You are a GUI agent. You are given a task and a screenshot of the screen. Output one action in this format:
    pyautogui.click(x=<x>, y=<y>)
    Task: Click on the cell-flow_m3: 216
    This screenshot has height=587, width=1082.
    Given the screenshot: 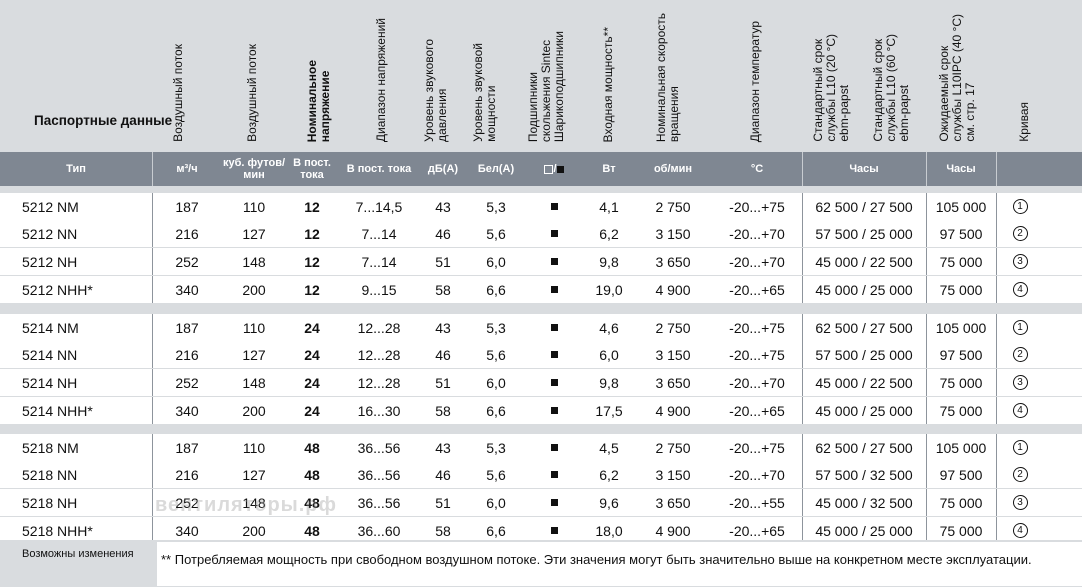 What is the action you would take?
    pyautogui.click(x=187, y=233)
    